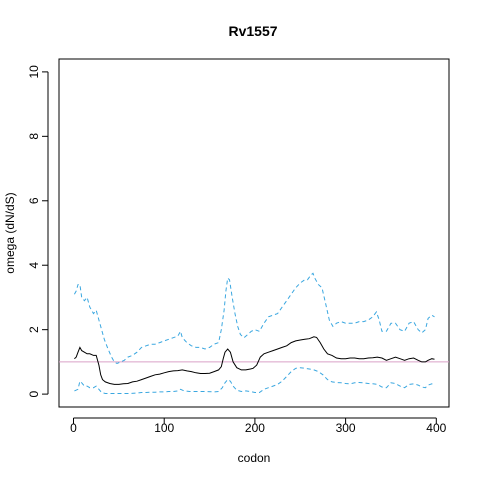 The height and width of the screenshot is (480, 480). I want to click on y-tick-label: 6, so click(34, 200).